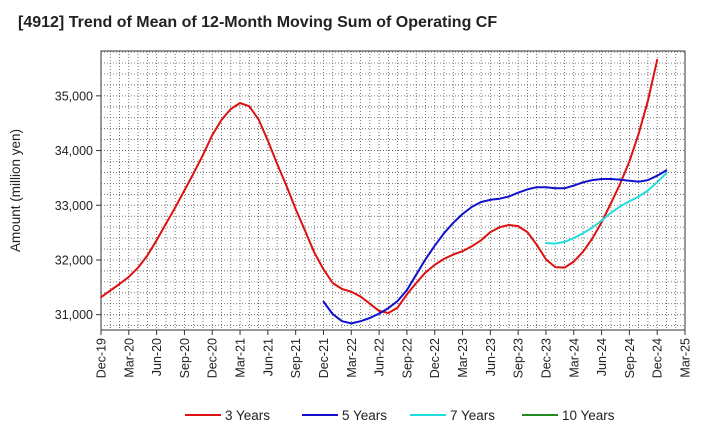 This screenshot has width=720, height=440. I want to click on x-tick-label: Dec-22, so click(435, 358).